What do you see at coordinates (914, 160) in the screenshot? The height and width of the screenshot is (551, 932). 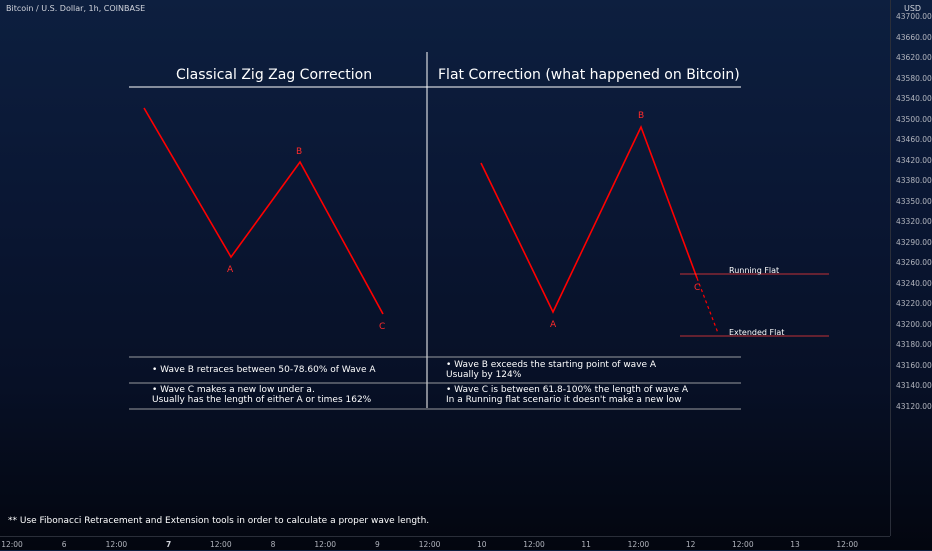 I see `price-tick-label: 43420.00` at bounding box center [914, 160].